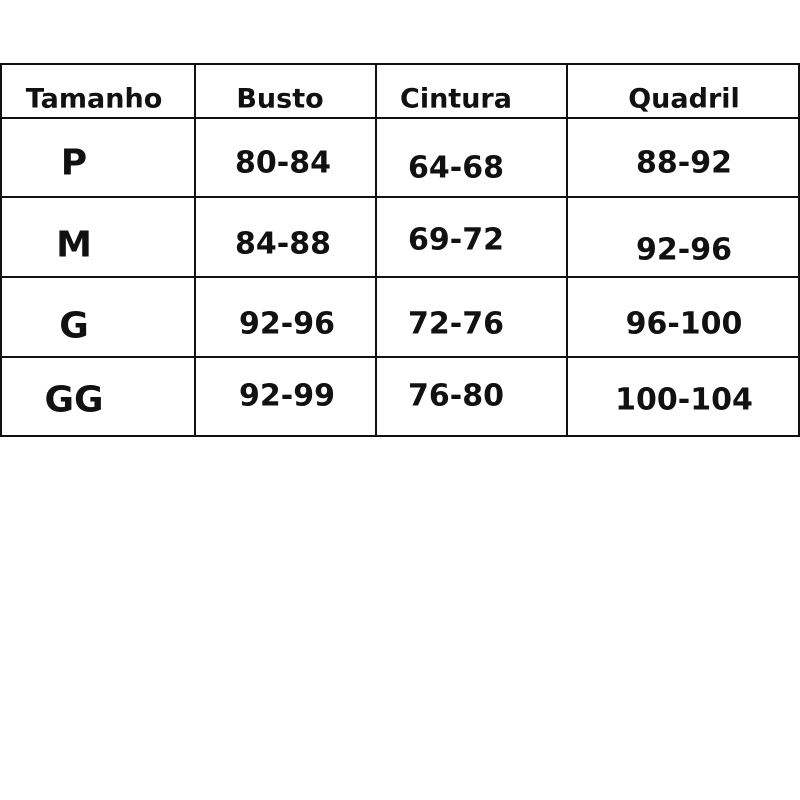 The image size is (800, 800). Describe the element at coordinates (684, 324) in the screenshot. I see `table-cell: 96-100` at that location.